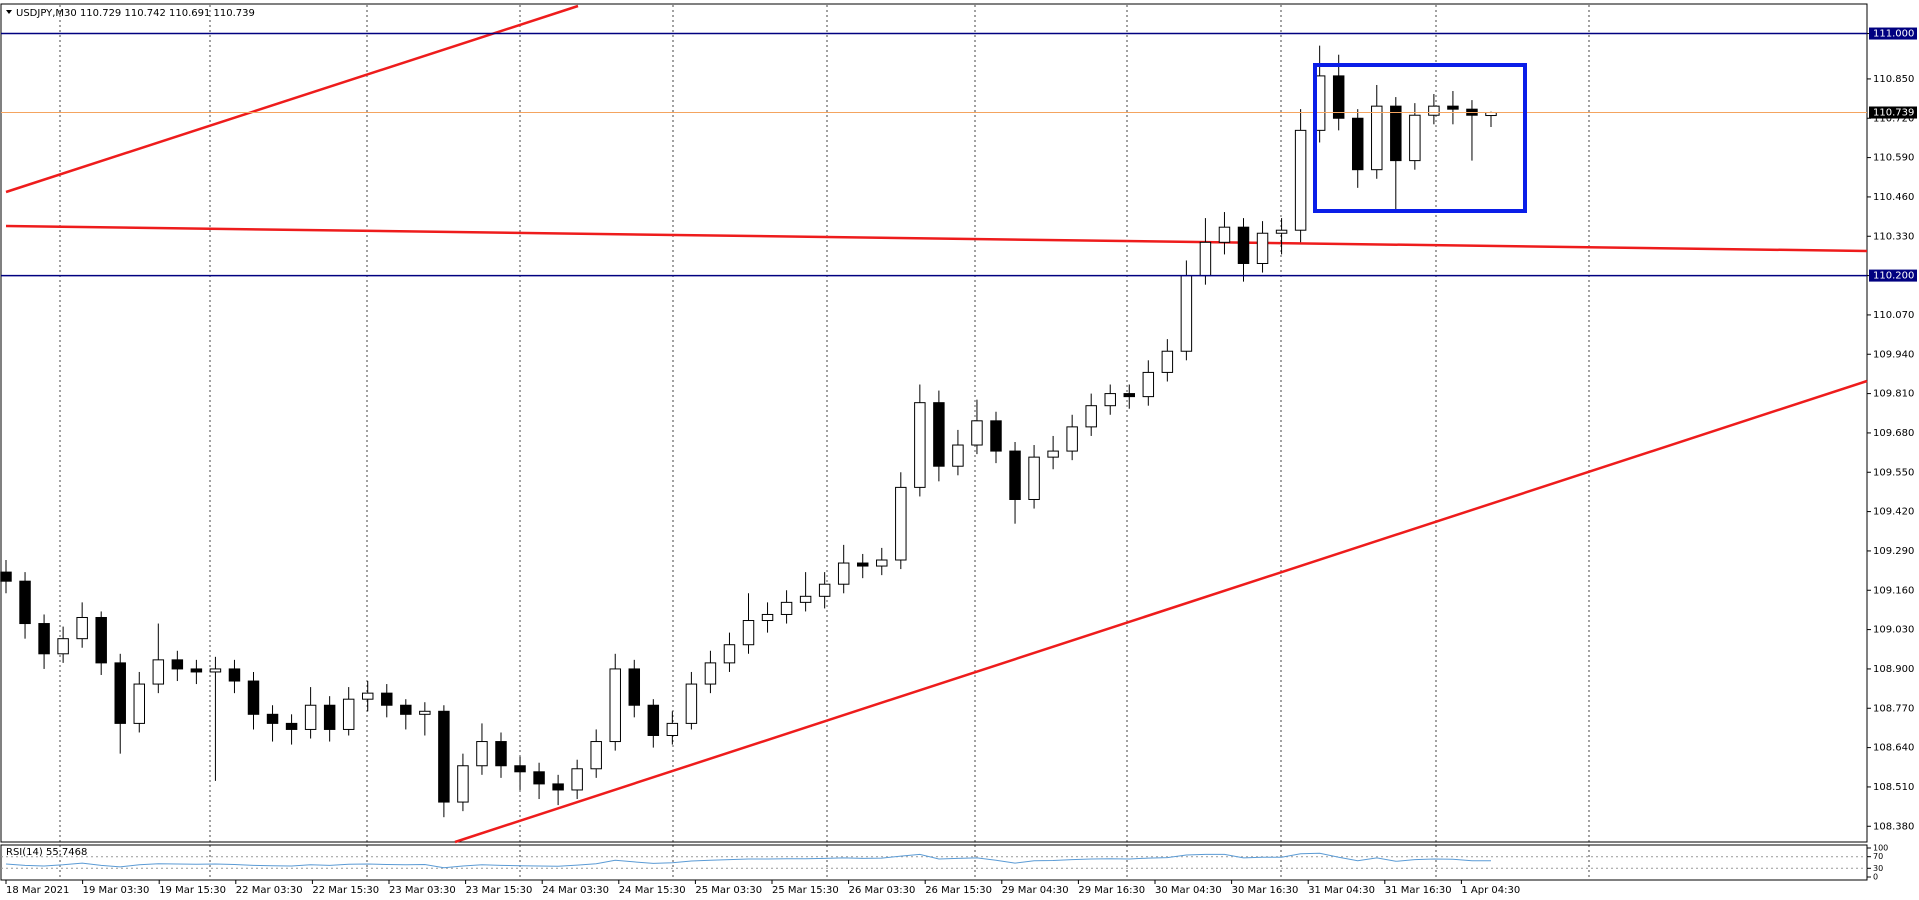 This screenshot has width=1919, height=900. Describe the element at coordinates (1111, 890) in the screenshot. I see `x-tick-label: 29 Mar 16:30` at that location.